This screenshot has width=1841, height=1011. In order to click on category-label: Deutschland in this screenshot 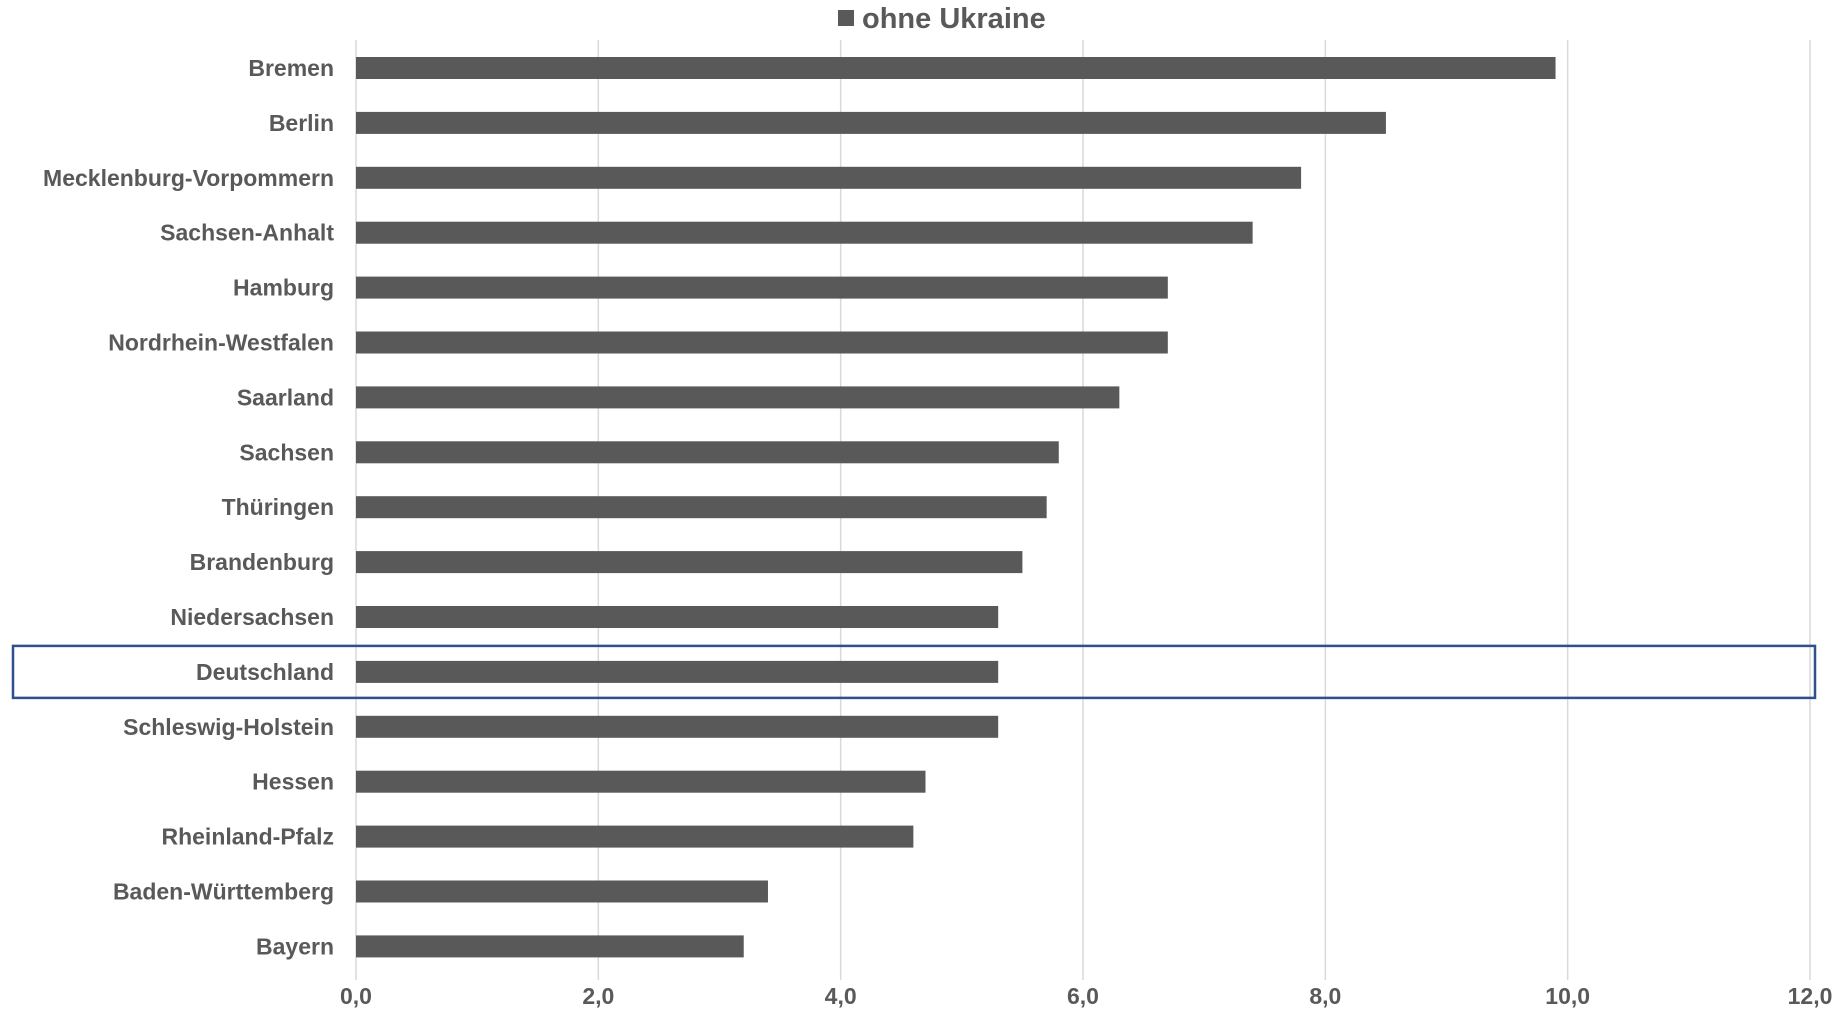, I will do `click(265, 672)`.